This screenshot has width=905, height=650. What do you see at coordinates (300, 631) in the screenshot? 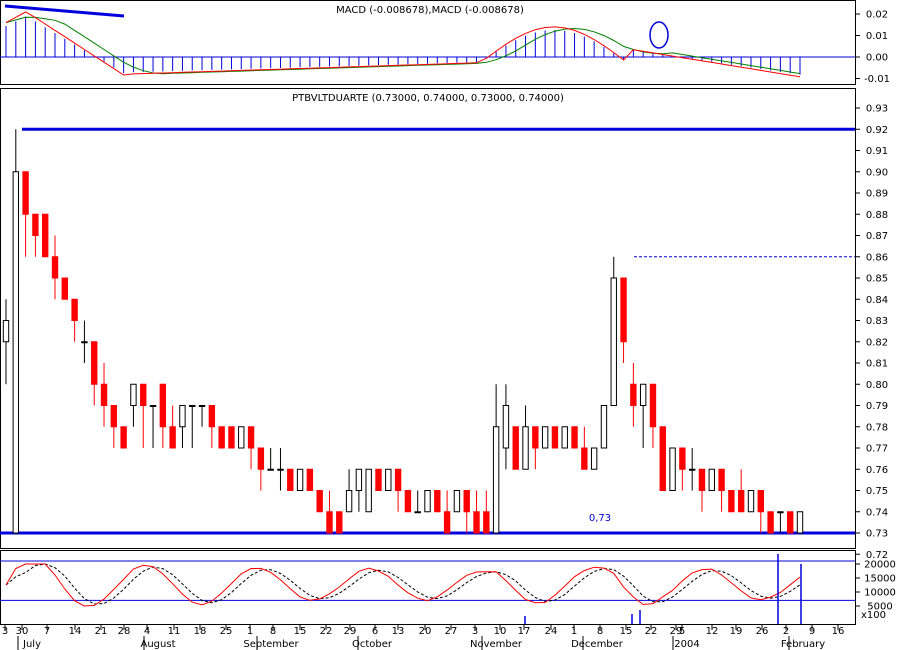
I see `day-tick-label: 15` at bounding box center [300, 631].